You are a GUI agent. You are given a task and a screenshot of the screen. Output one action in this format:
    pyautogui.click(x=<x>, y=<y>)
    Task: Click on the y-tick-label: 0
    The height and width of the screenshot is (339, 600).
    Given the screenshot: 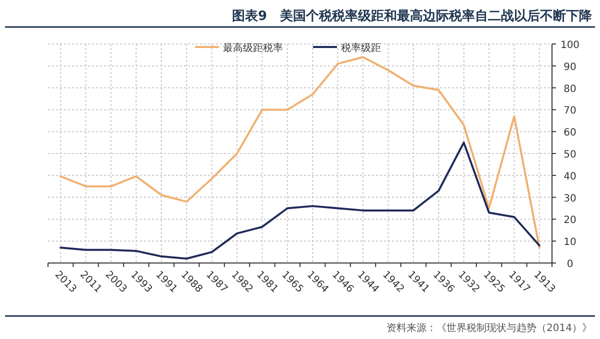 What is the action you would take?
    pyautogui.click(x=570, y=264)
    